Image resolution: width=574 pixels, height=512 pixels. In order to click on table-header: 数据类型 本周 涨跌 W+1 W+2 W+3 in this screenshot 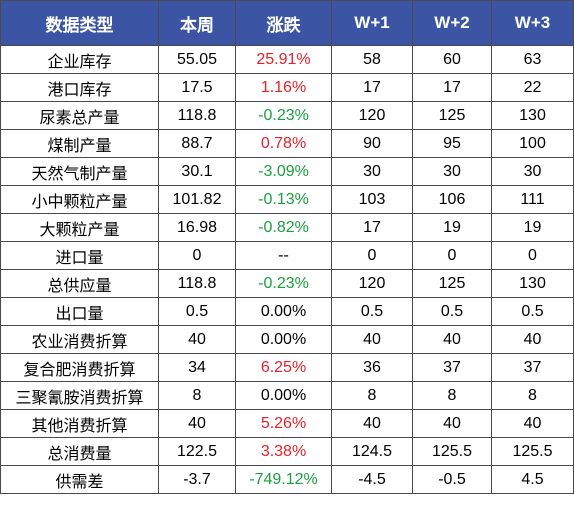, I will do `click(287, 23)`.